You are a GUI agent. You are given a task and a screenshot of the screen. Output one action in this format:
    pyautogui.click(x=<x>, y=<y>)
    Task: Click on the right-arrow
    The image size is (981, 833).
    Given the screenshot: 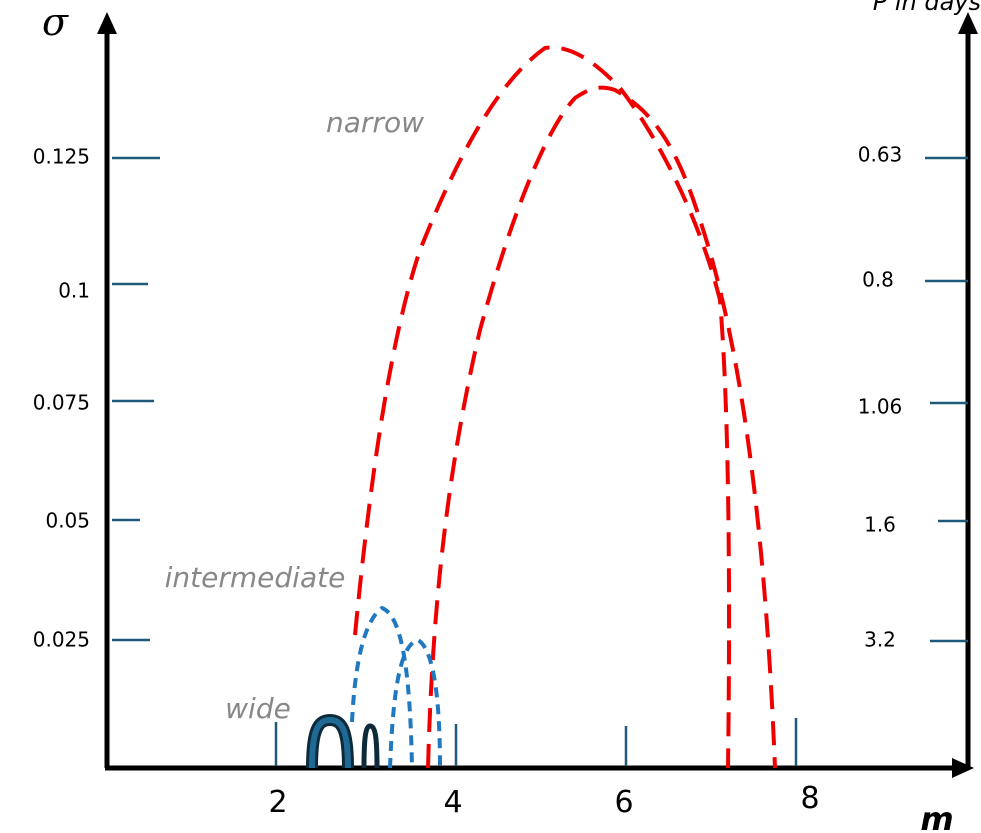 What is the action you would take?
    pyautogui.click(x=968, y=23)
    